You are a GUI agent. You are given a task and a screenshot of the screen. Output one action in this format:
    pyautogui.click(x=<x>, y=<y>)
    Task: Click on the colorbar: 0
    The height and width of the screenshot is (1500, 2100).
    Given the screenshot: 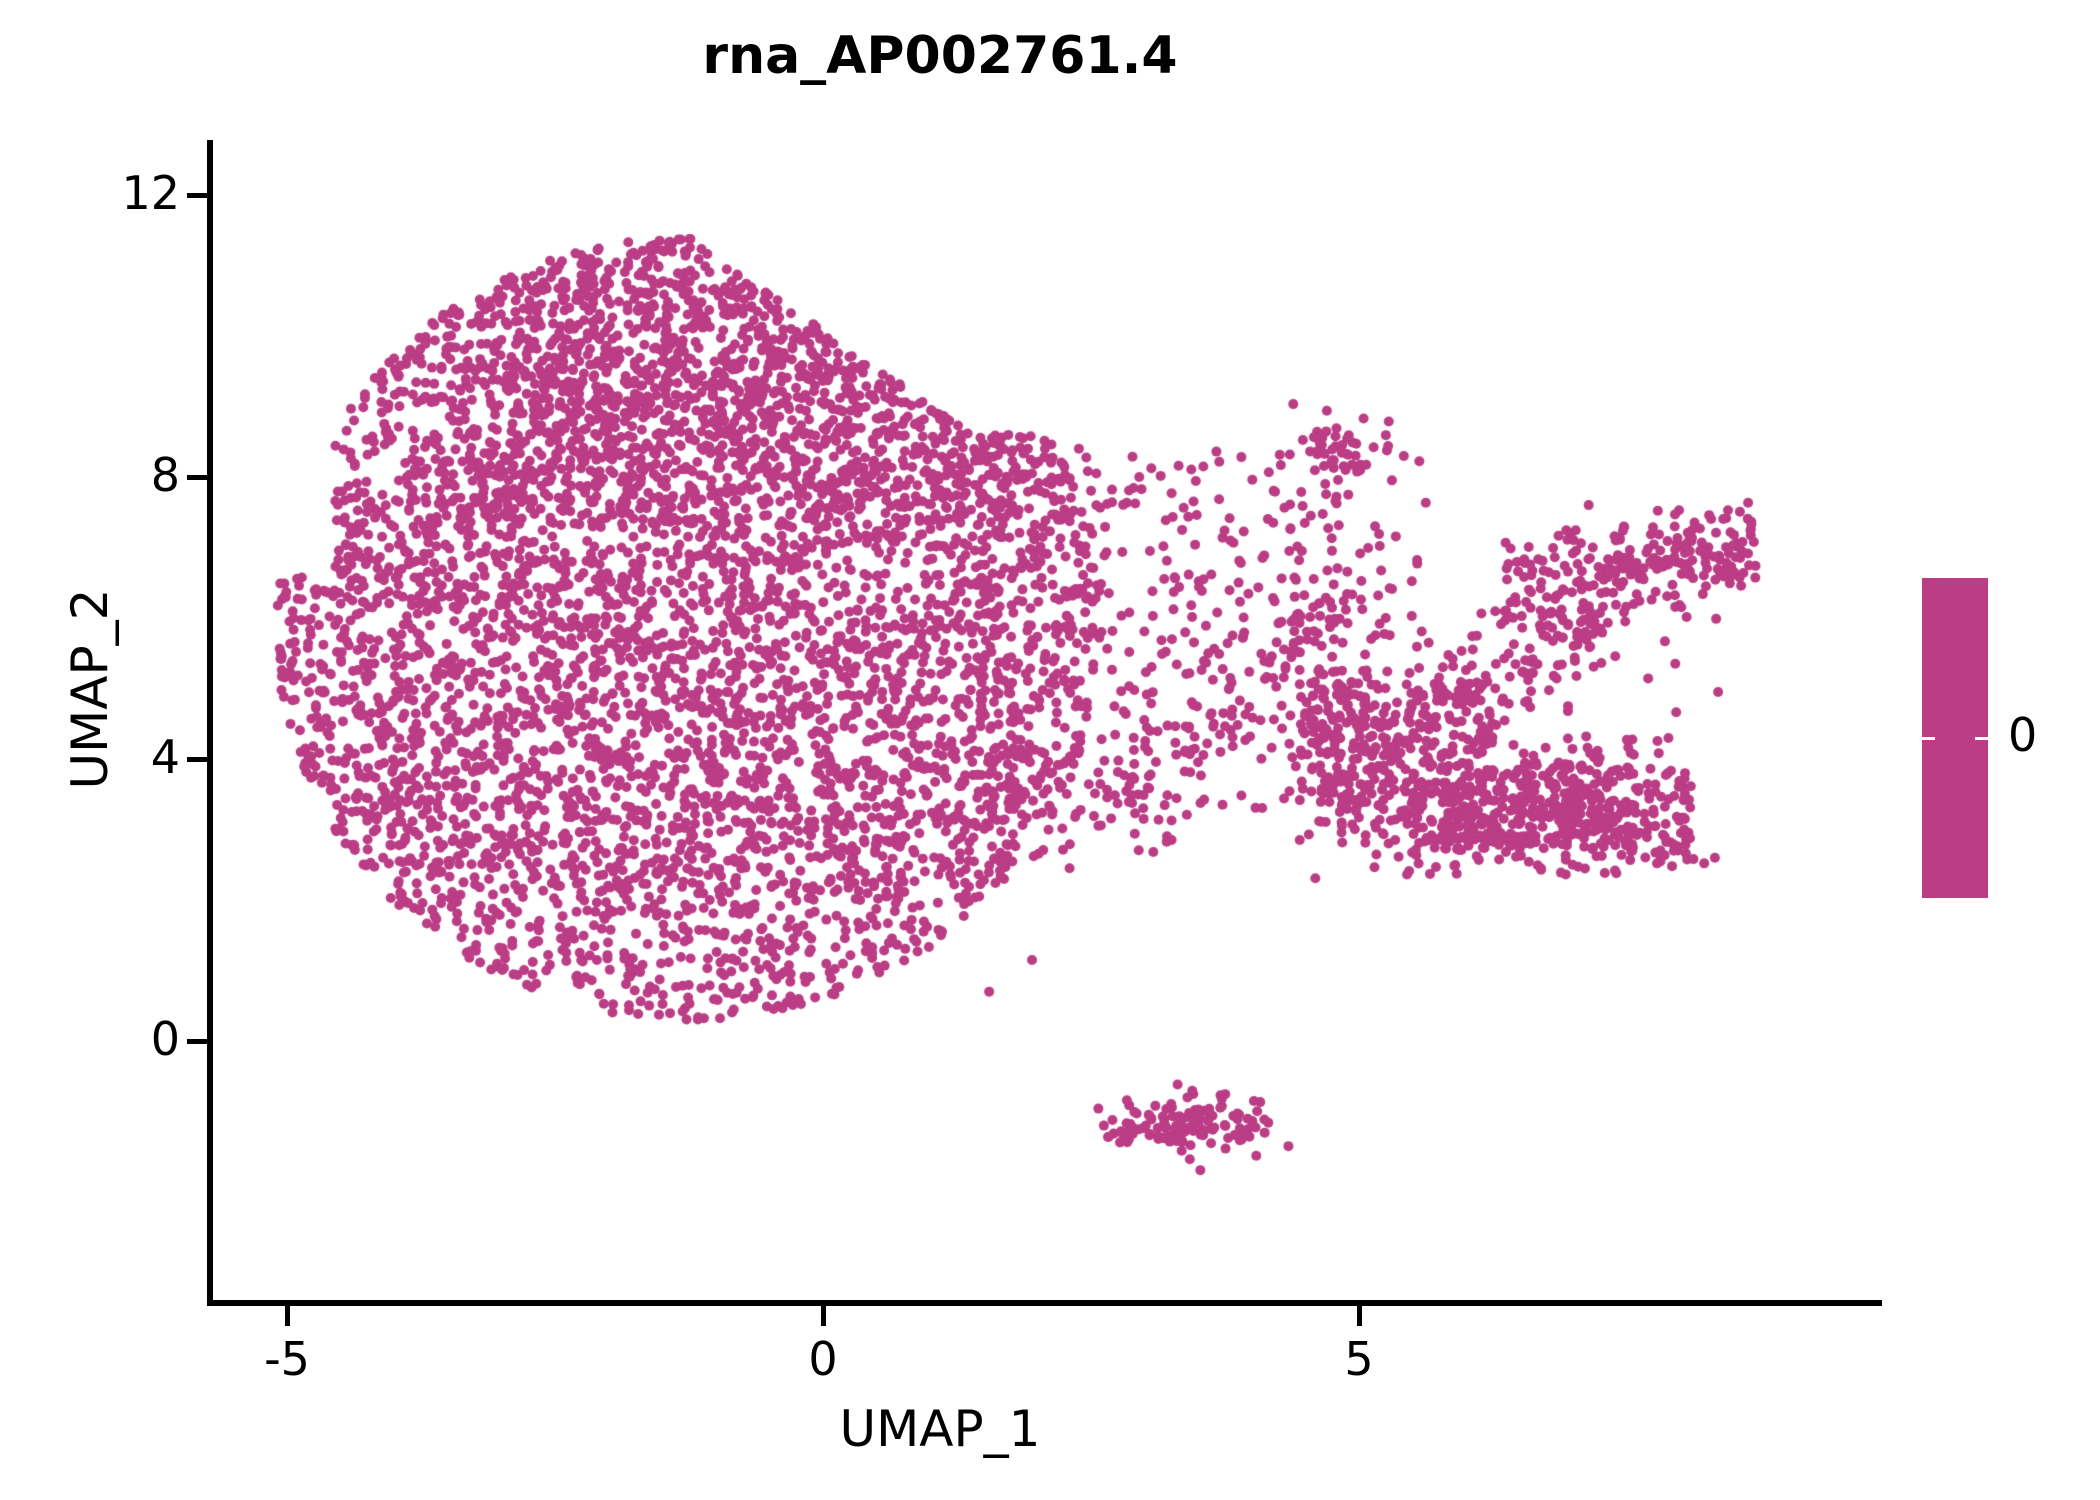 What is the action you would take?
    pyautogui.click(x=2007, y=743)
    